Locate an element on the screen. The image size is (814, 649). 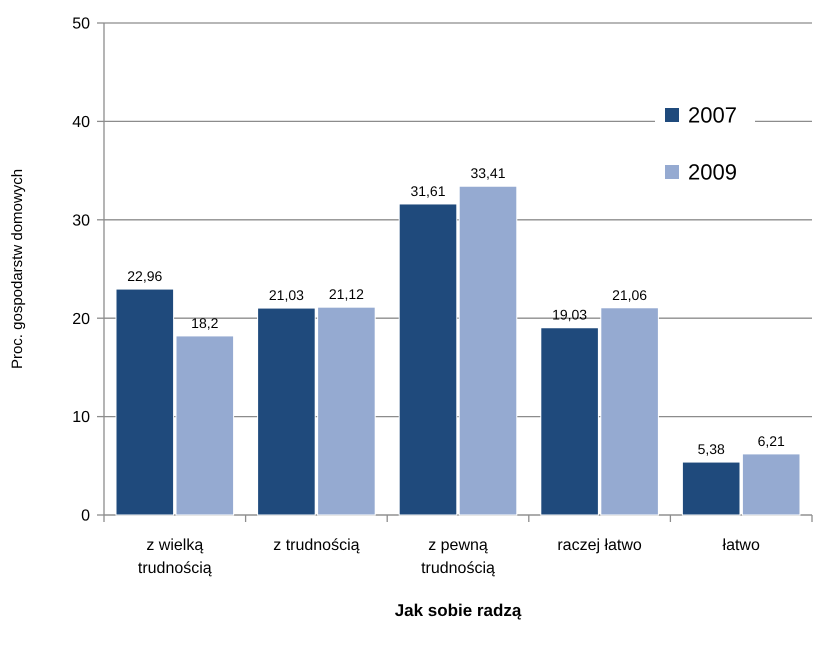
legend-label: 2007 is located at coordinates (712, 115).